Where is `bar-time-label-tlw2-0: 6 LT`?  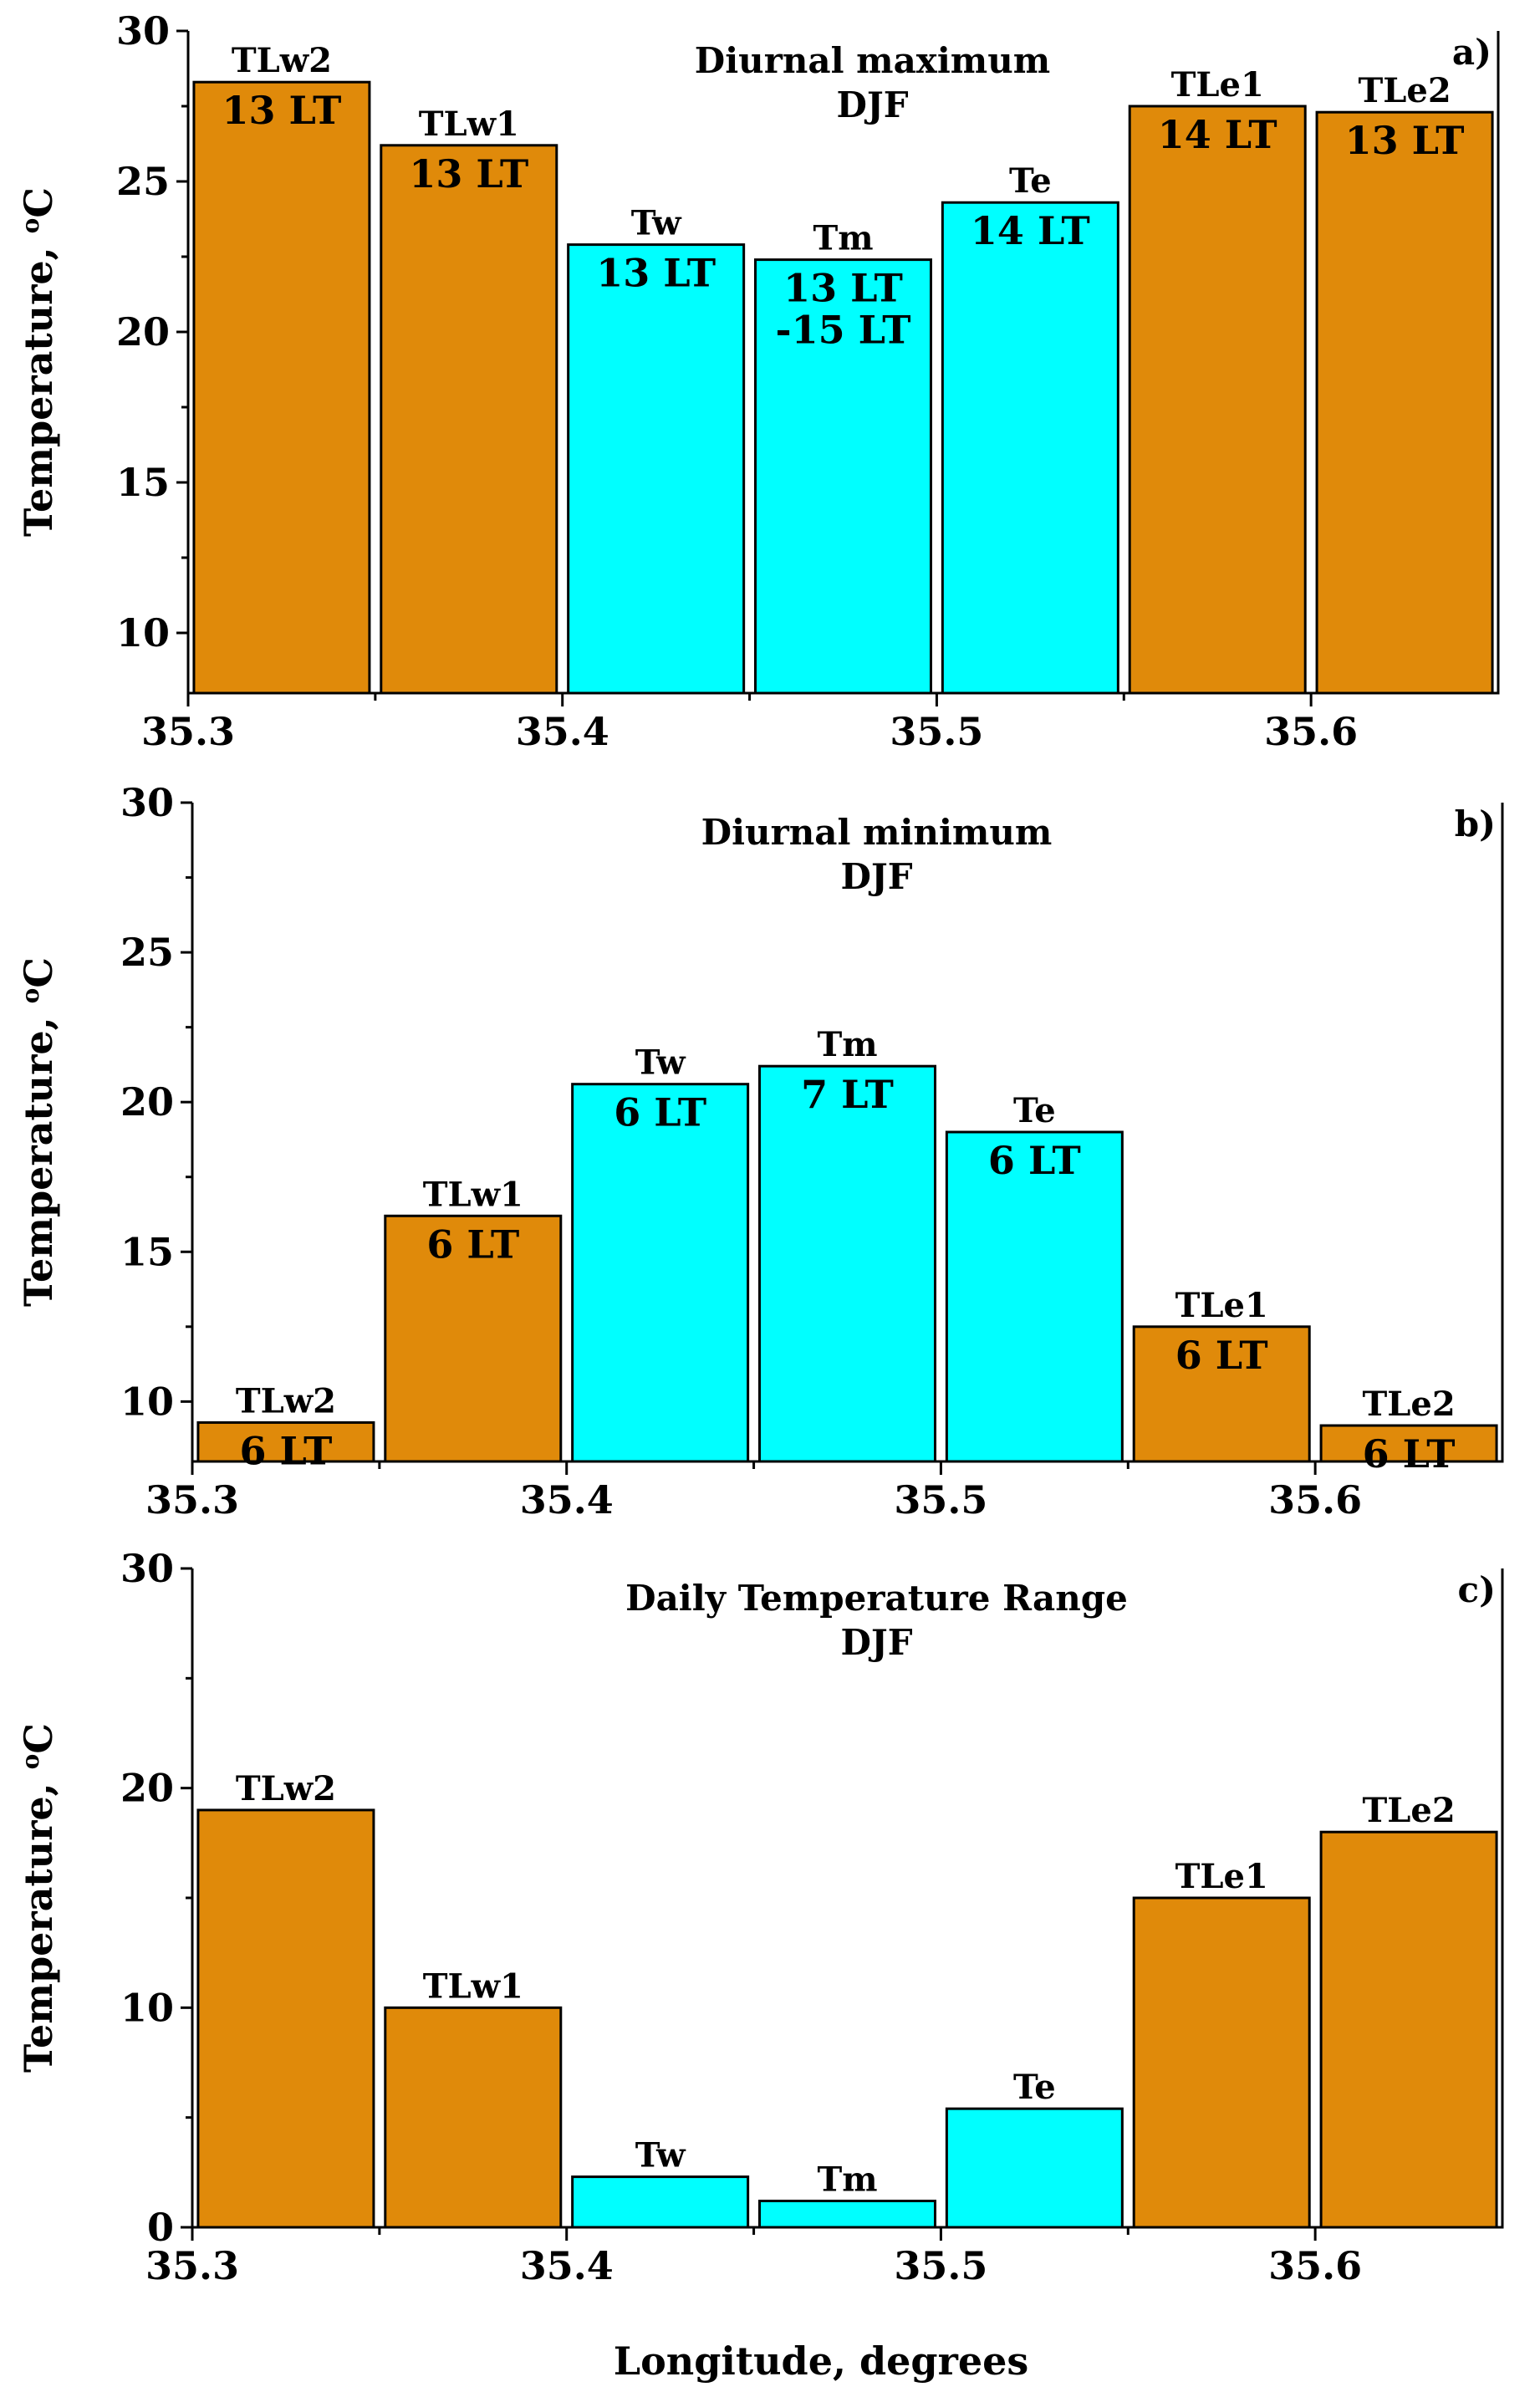
bar-time-label-tlw2-0: 6 LT is located at coordinates (286, 1451).